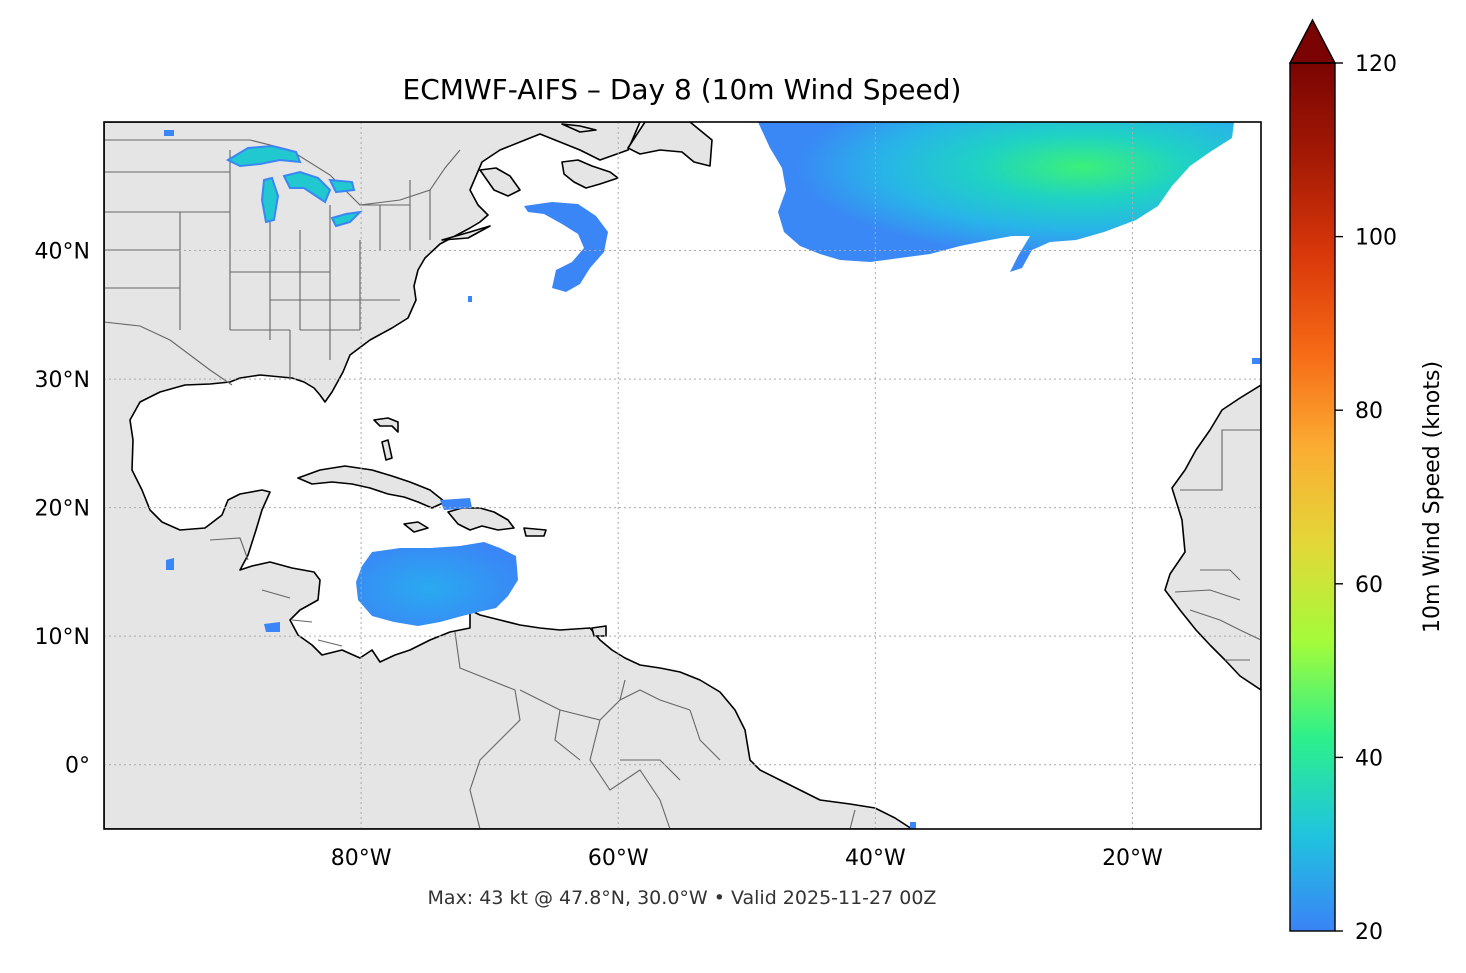  Describe the element at coordinates (747, 858) in the screenshot. I see `longitude-ticks: 80°W 60°W 40°W 20°W` at that location.